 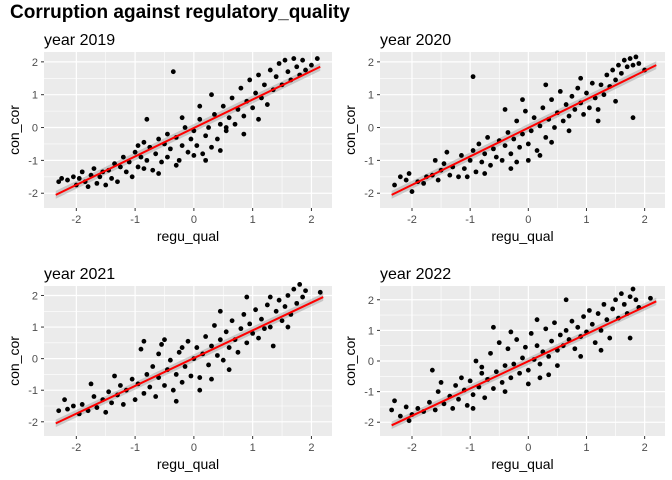 I want to click on x-tick-label: -1, so click(x=470, y=220).